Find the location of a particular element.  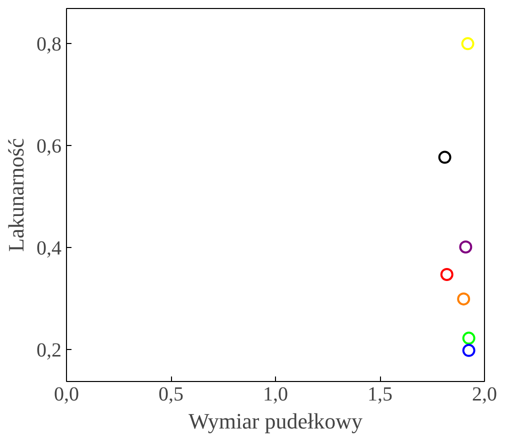

x-tick-label: 0,0 is located at coordinates (66, 395).